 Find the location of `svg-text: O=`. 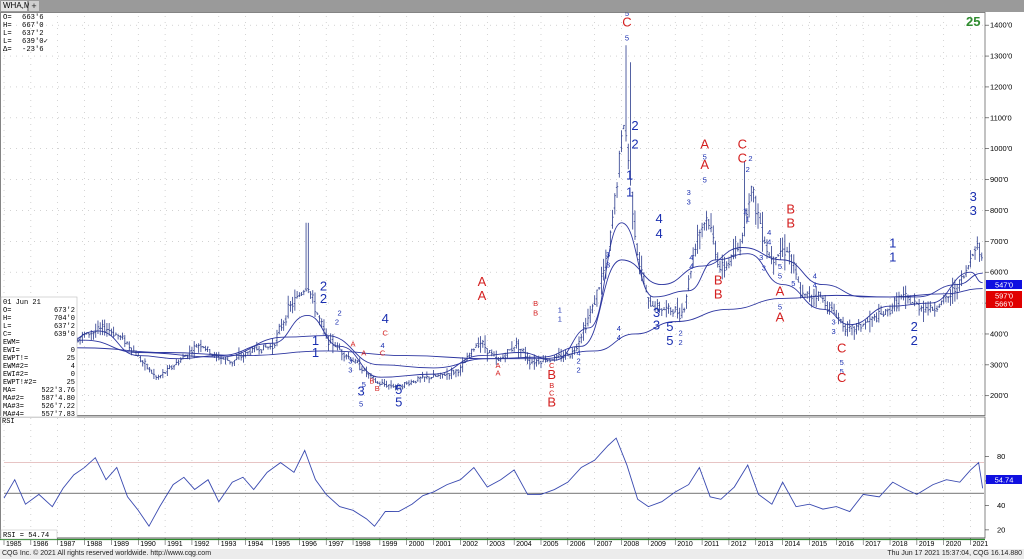

svg-text: O= is located at coordinates (7, 311).